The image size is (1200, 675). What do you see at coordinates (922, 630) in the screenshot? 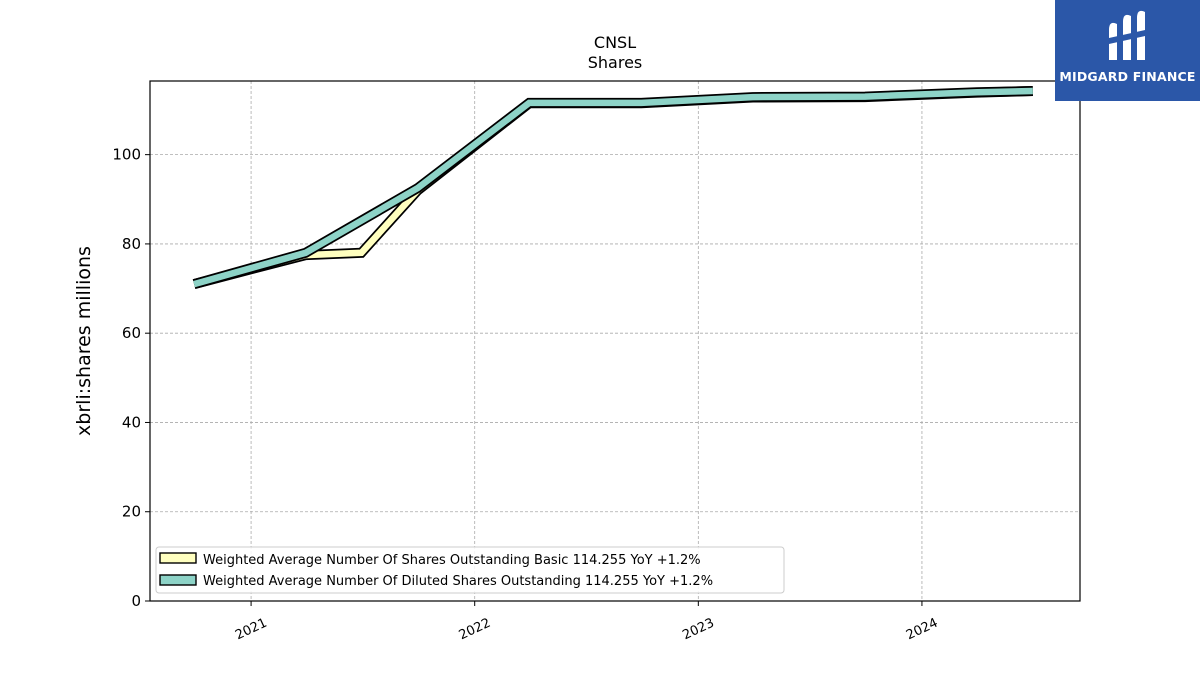
I see `x-tick-label: 2024` at bounding box center [922, 630].